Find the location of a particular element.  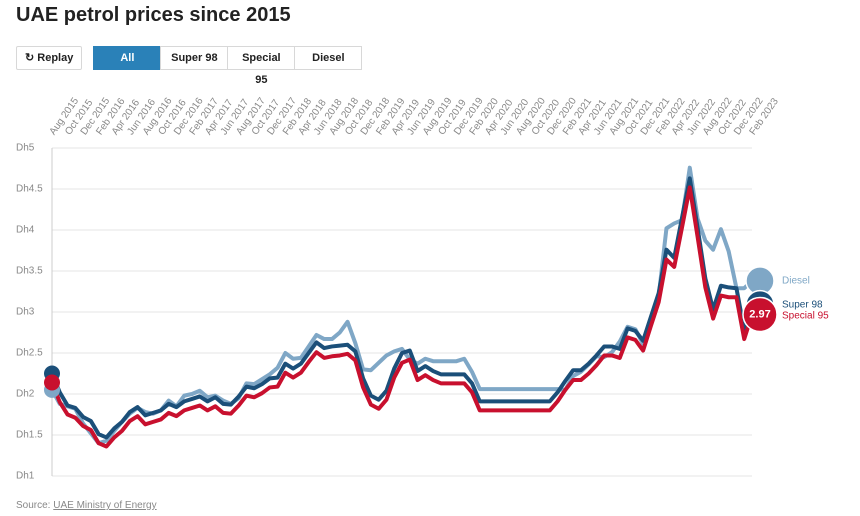

legend-label: Super 98 is located at coordinates (802, 304).